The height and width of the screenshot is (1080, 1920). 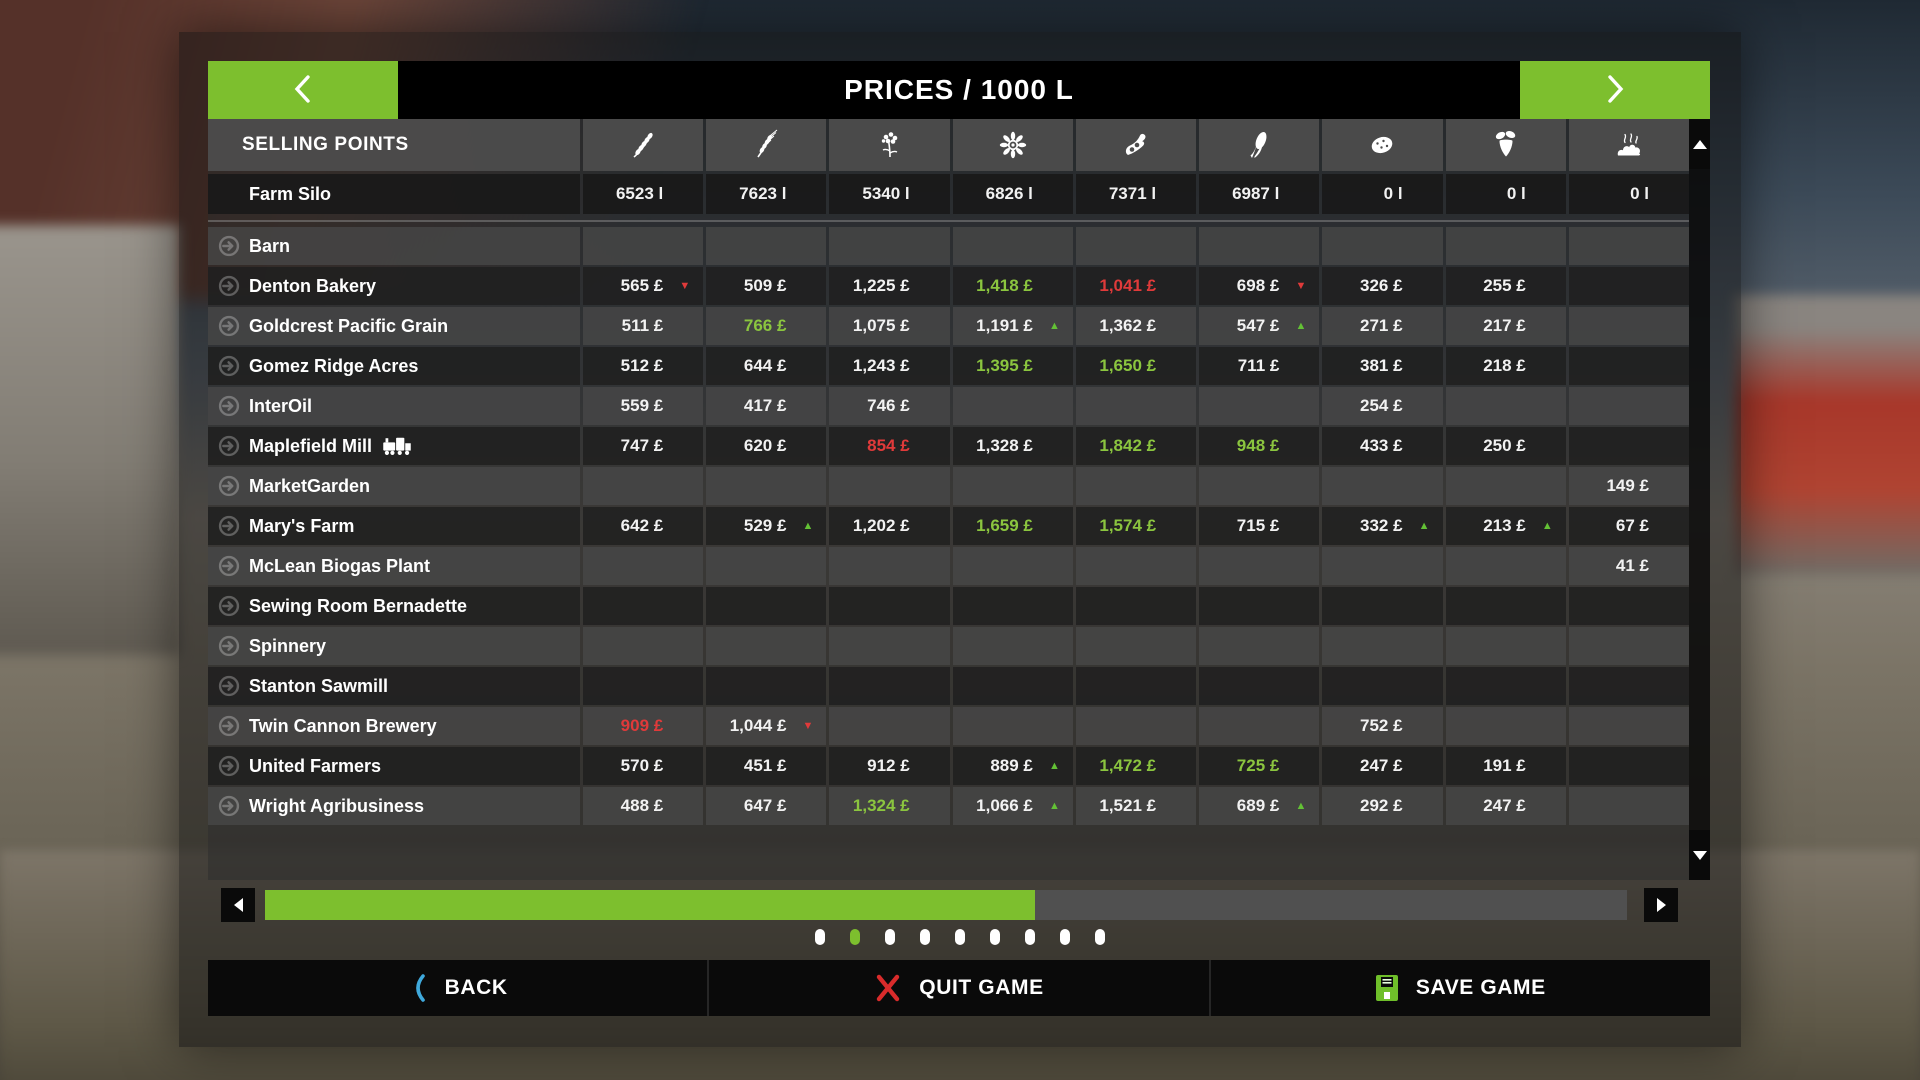 I want to click on scroll-up-button, so click(x=1699, y=144).